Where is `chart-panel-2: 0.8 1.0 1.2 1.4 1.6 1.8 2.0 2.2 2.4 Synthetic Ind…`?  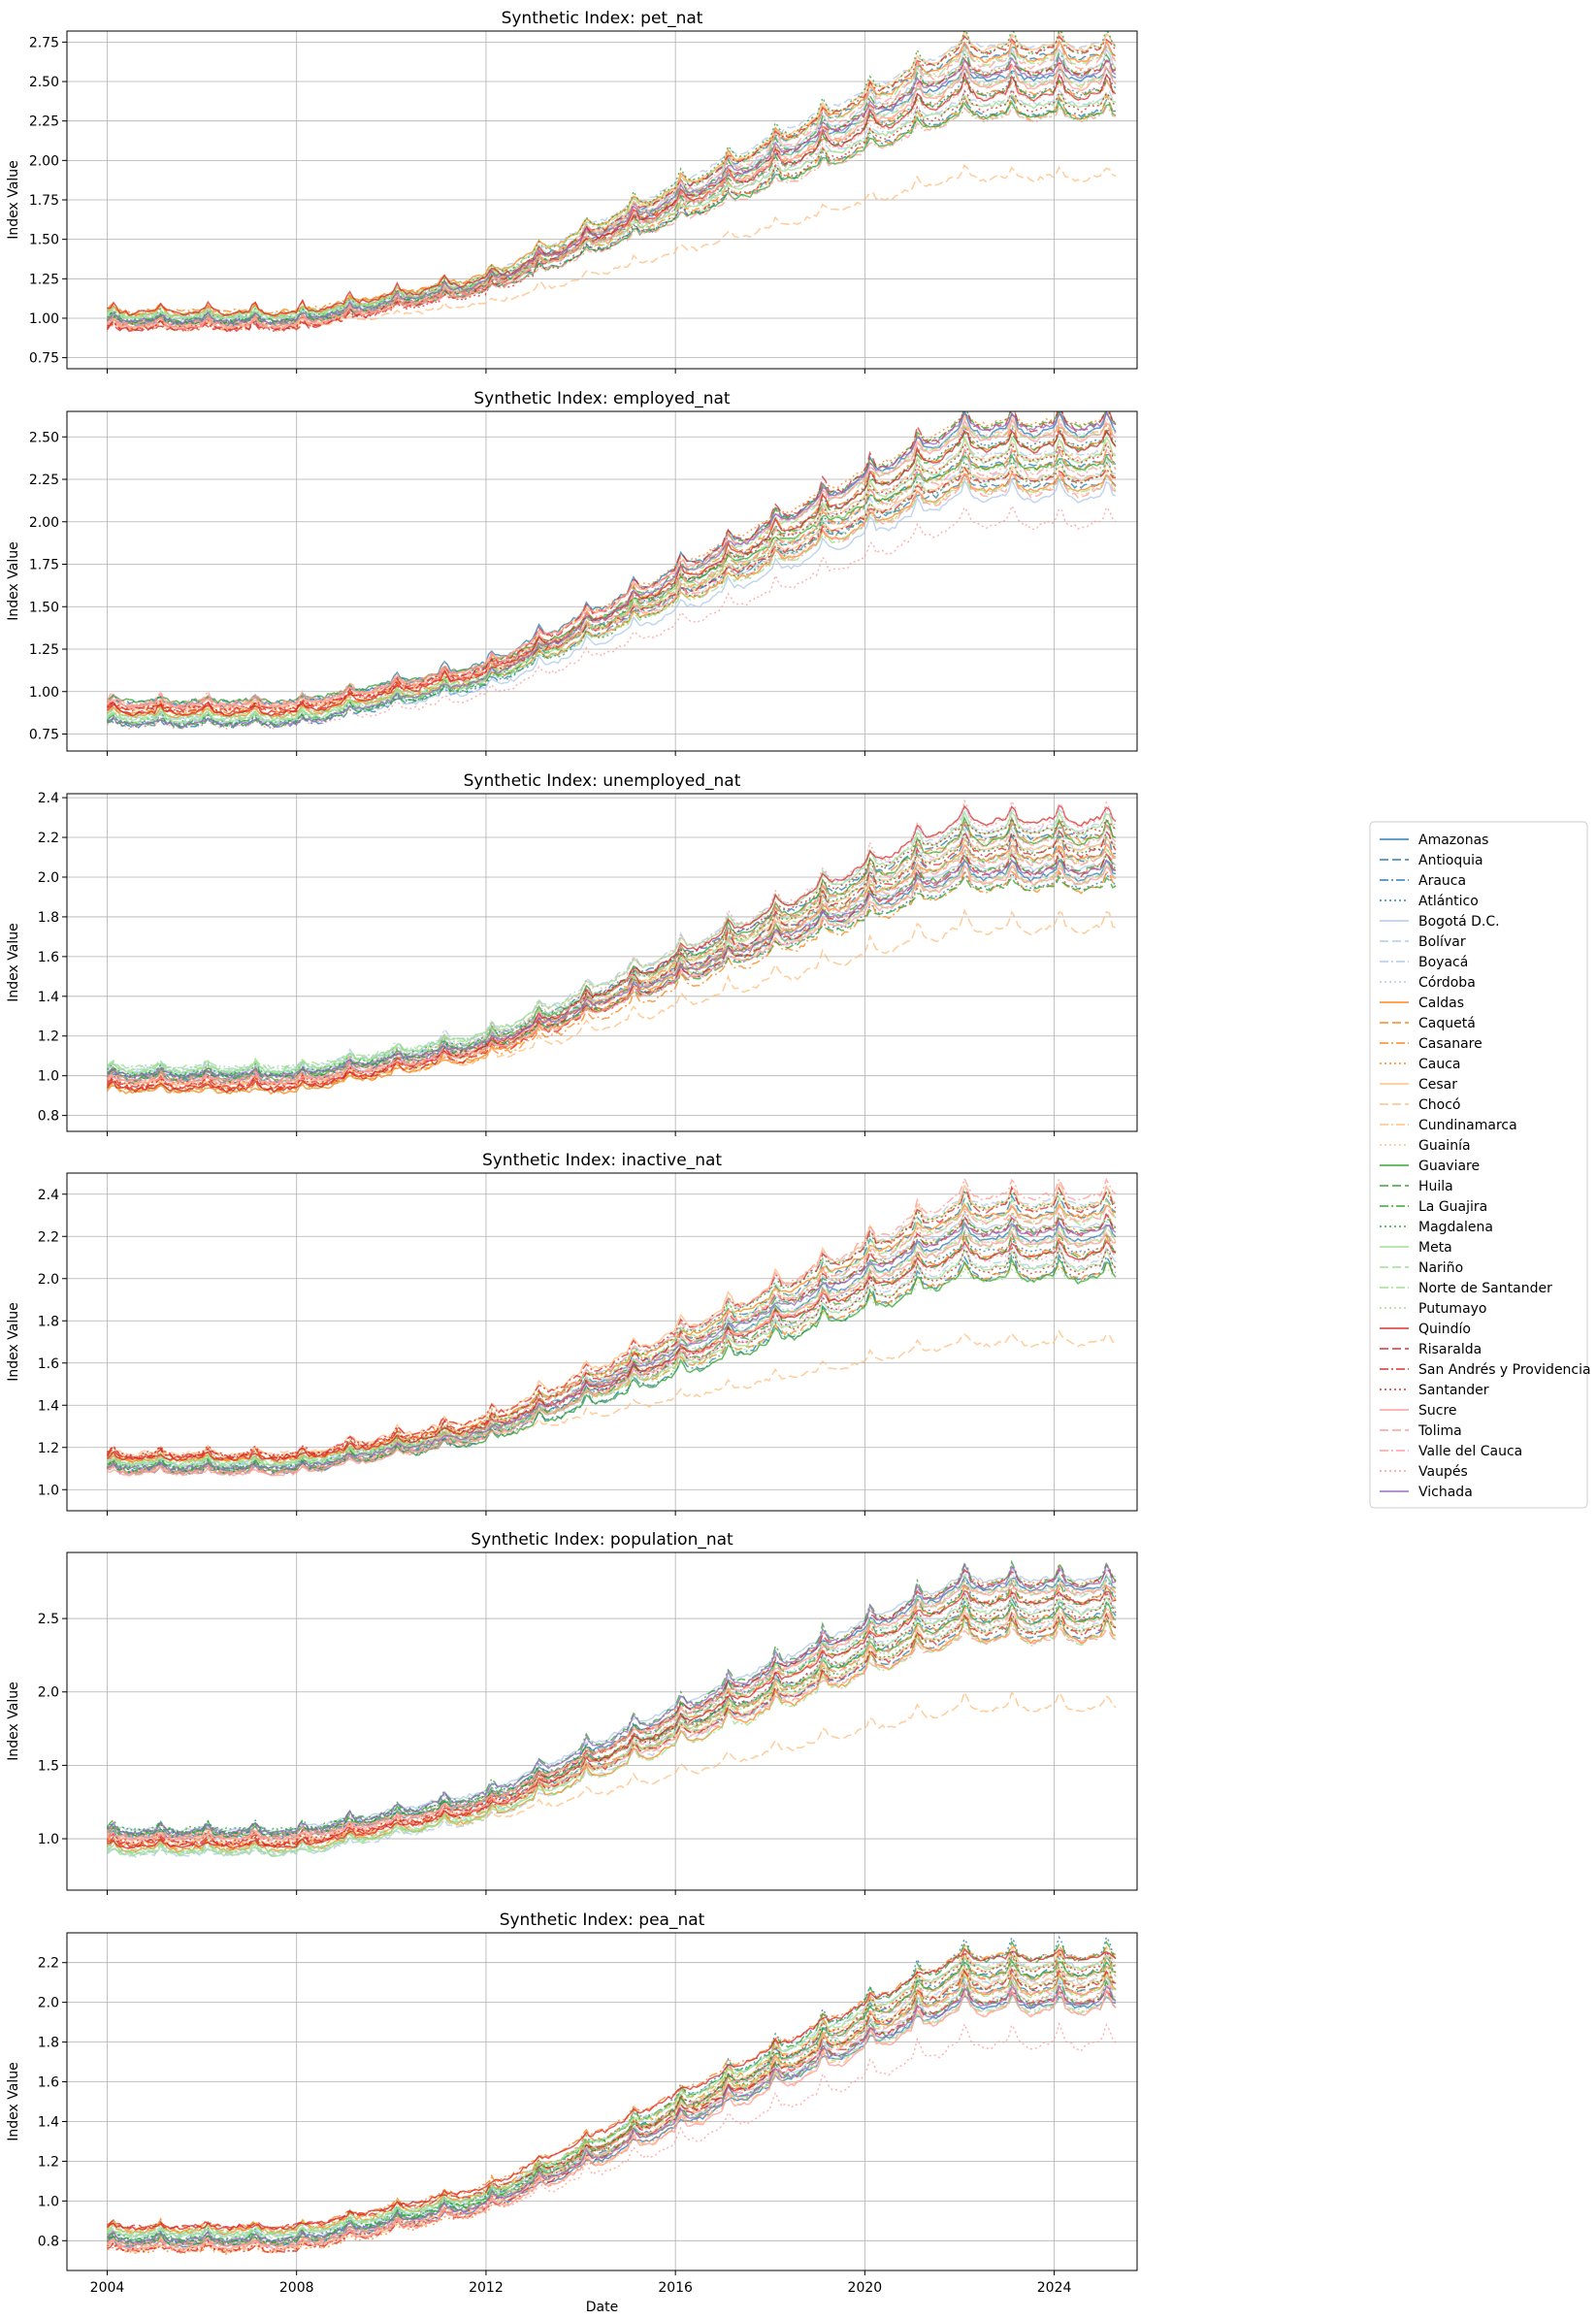 chart-panel-2: 0.8 1.0 1.2 1.4 1.6 1.8 2.0 2.2 2.4 Synthetic Ind… is located at coordinates (572, 953).